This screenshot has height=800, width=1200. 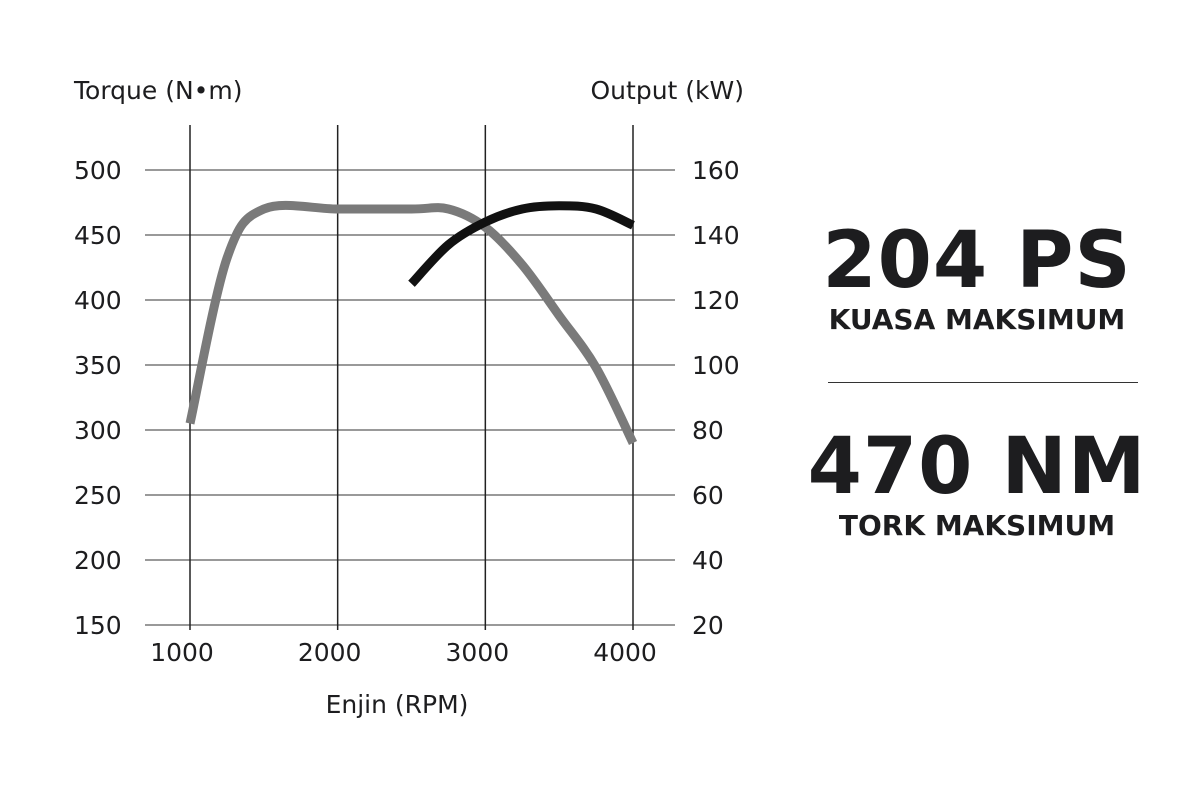 I want to click on max-torque-block: 470 NM TORK MAKSIMUM, so click(x=977, y=484).